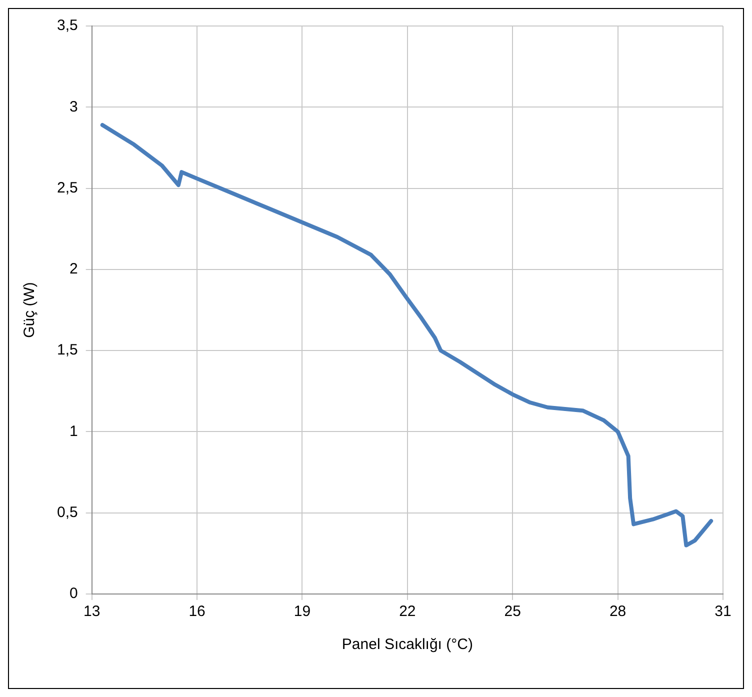 The image size is (752, 697). What do you see at coordinates (74, 107) in the screenshot?
I see `y-tick-label: 3` at bounding box center [74, 107].